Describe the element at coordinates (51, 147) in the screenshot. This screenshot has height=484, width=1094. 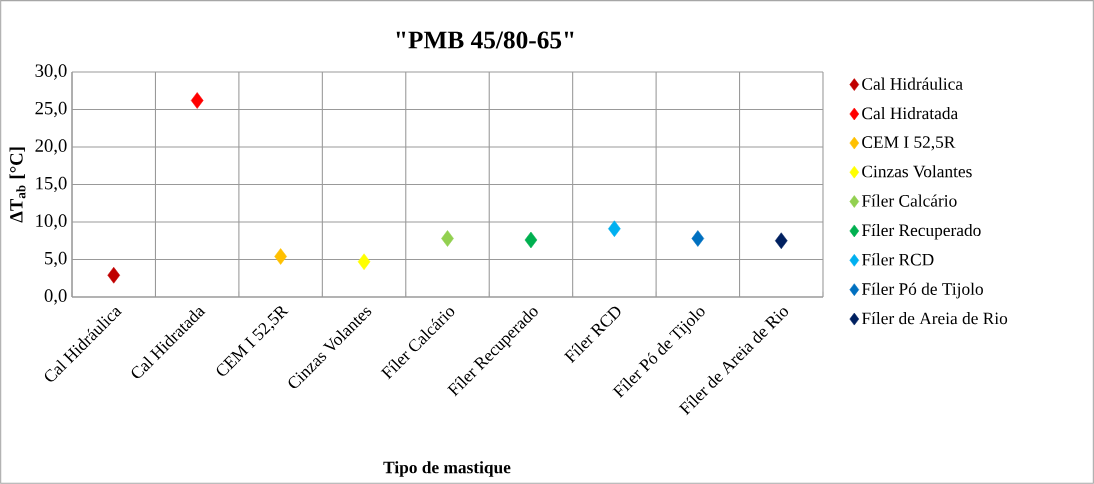
I see `y-tick-label: 20,0` at that location.